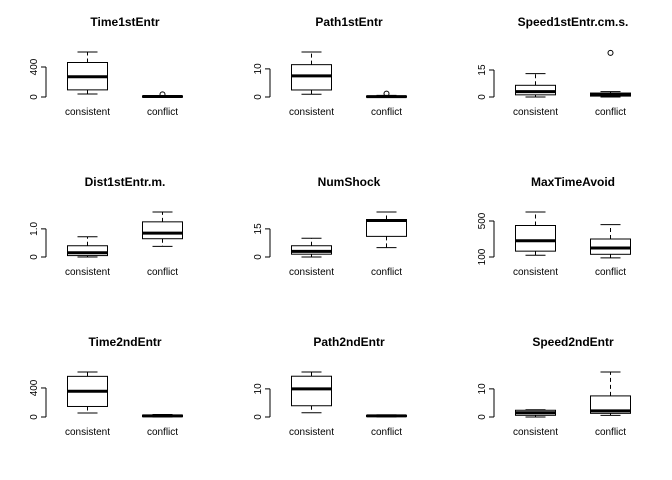 This screenshot has width=672, height=480. What do you see at coordinates (573, 182) in the screenshot?
I see `panel-title: MaxTimeAvoid` at bounding box center [573, 182].